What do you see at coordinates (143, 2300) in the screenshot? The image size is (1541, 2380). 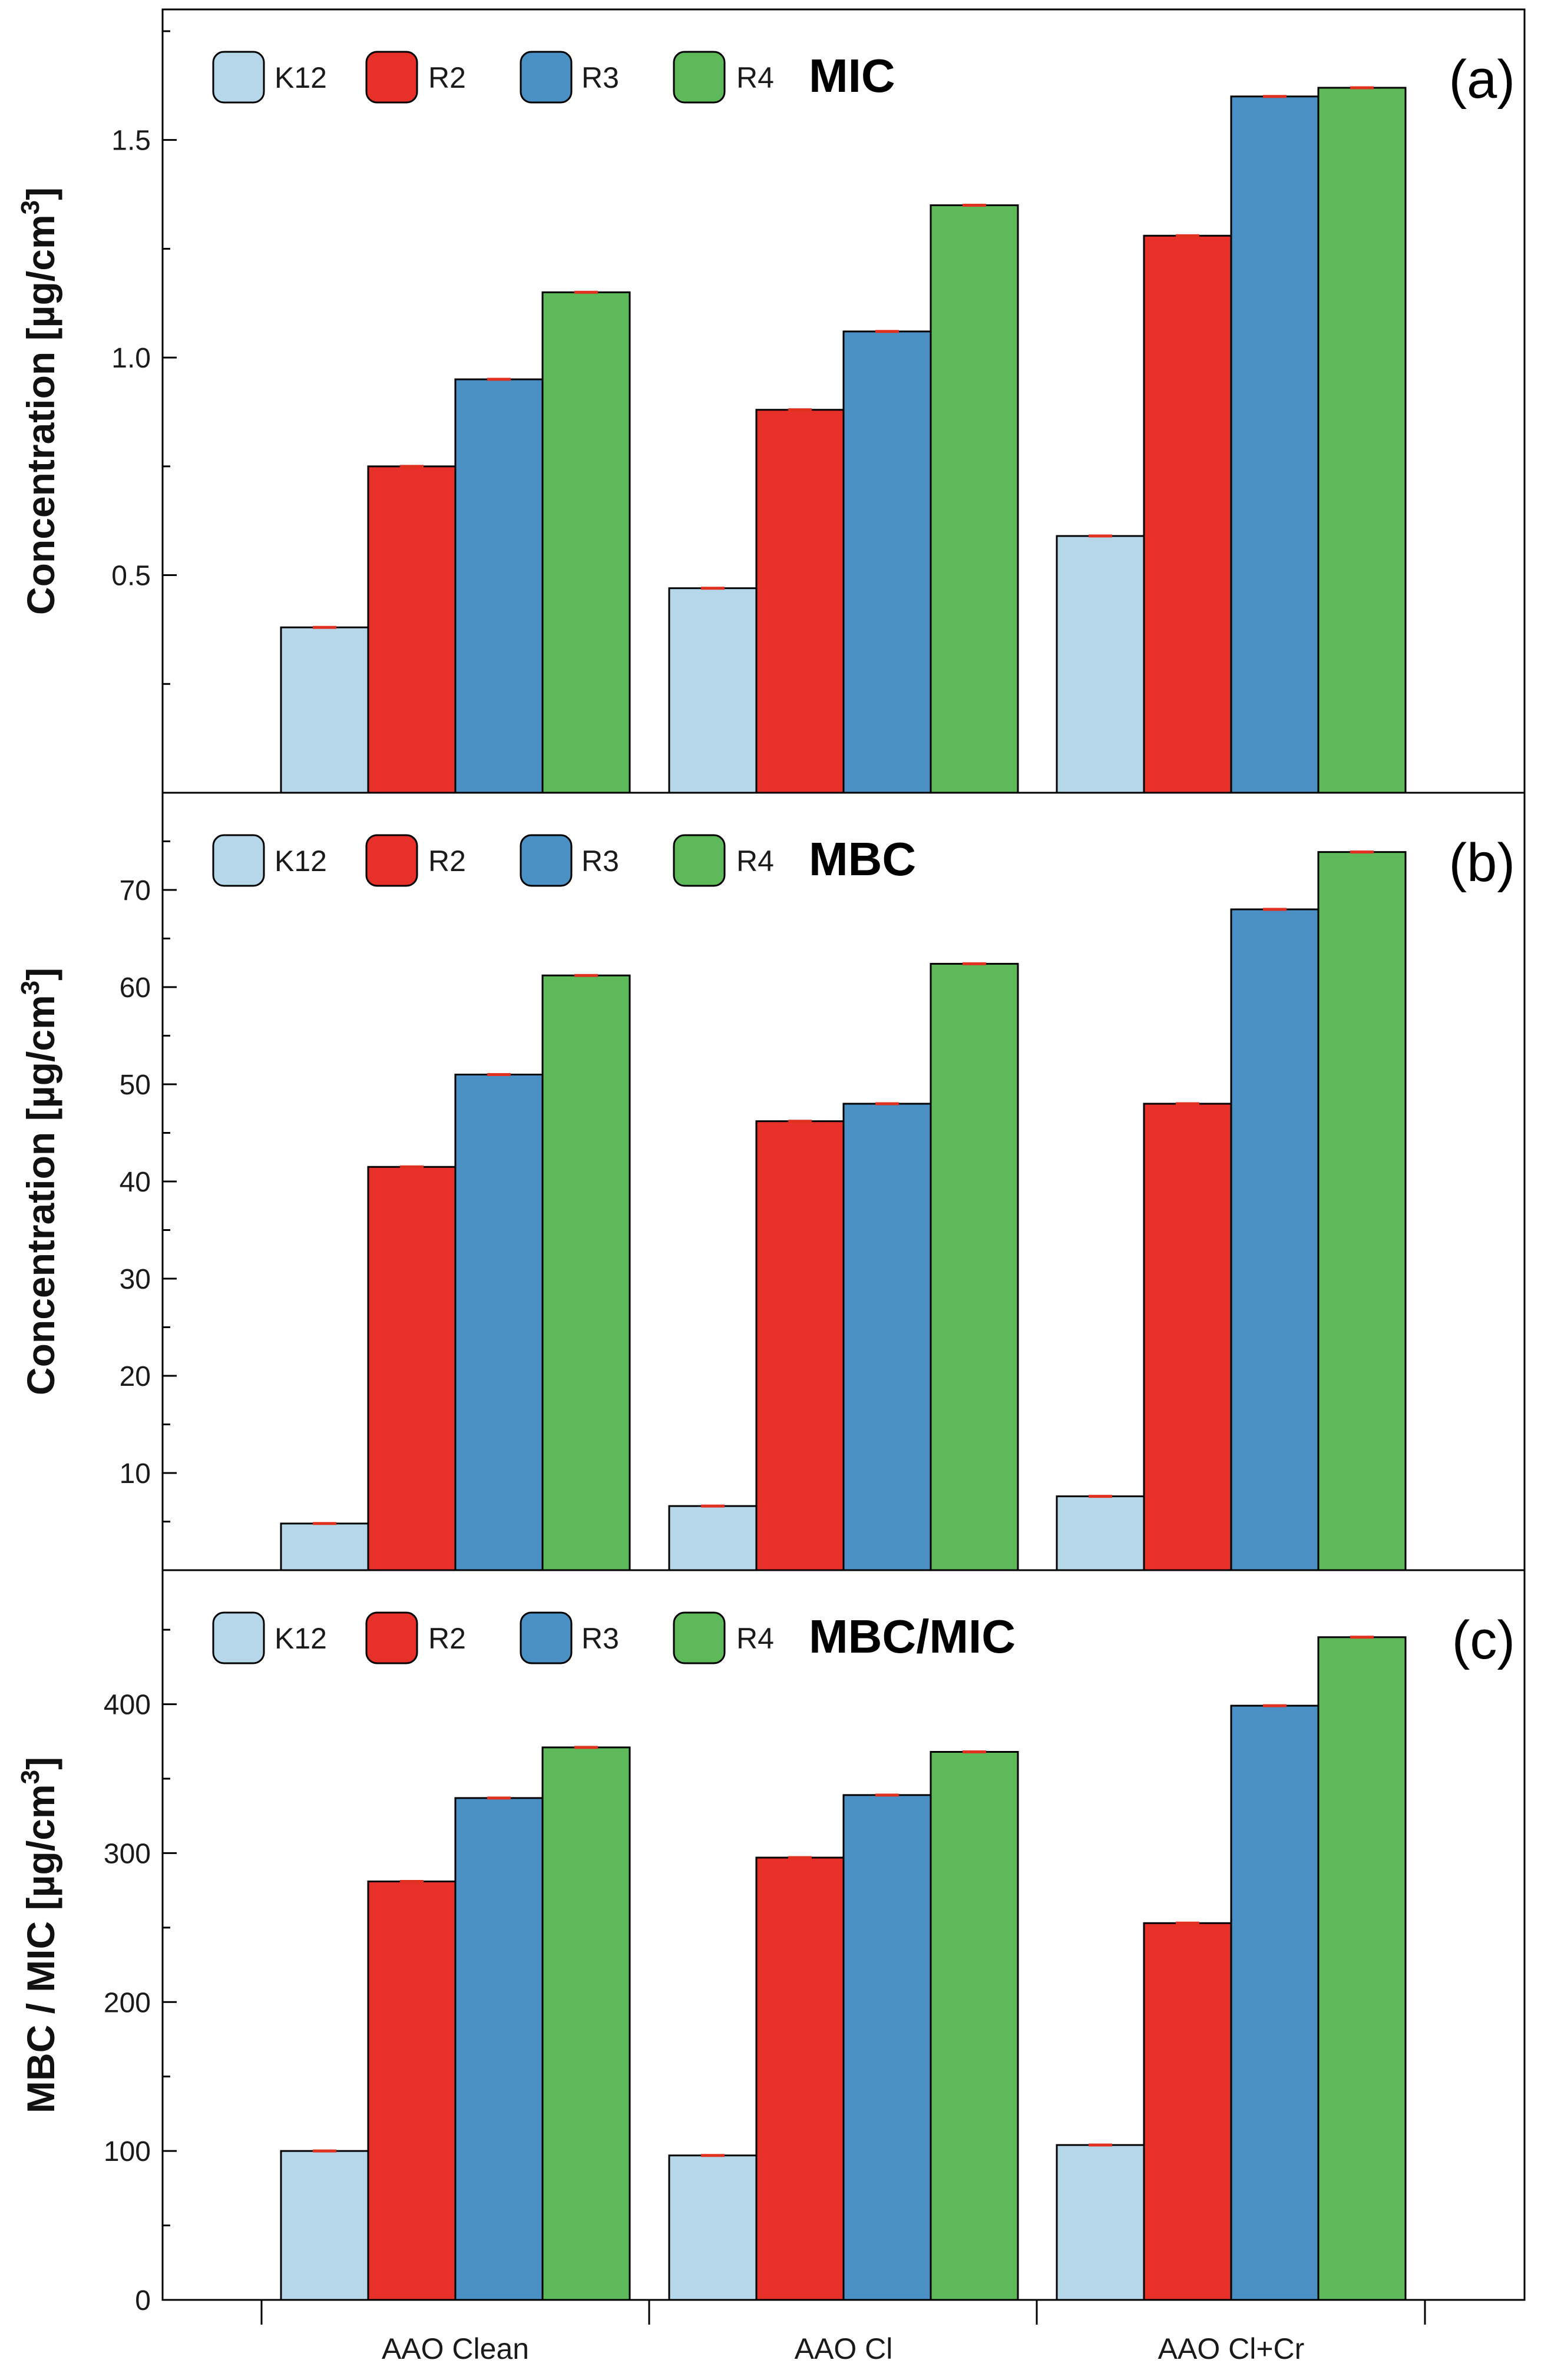 I see `y-tick-label: 0` at bounding box center [143, 2300].